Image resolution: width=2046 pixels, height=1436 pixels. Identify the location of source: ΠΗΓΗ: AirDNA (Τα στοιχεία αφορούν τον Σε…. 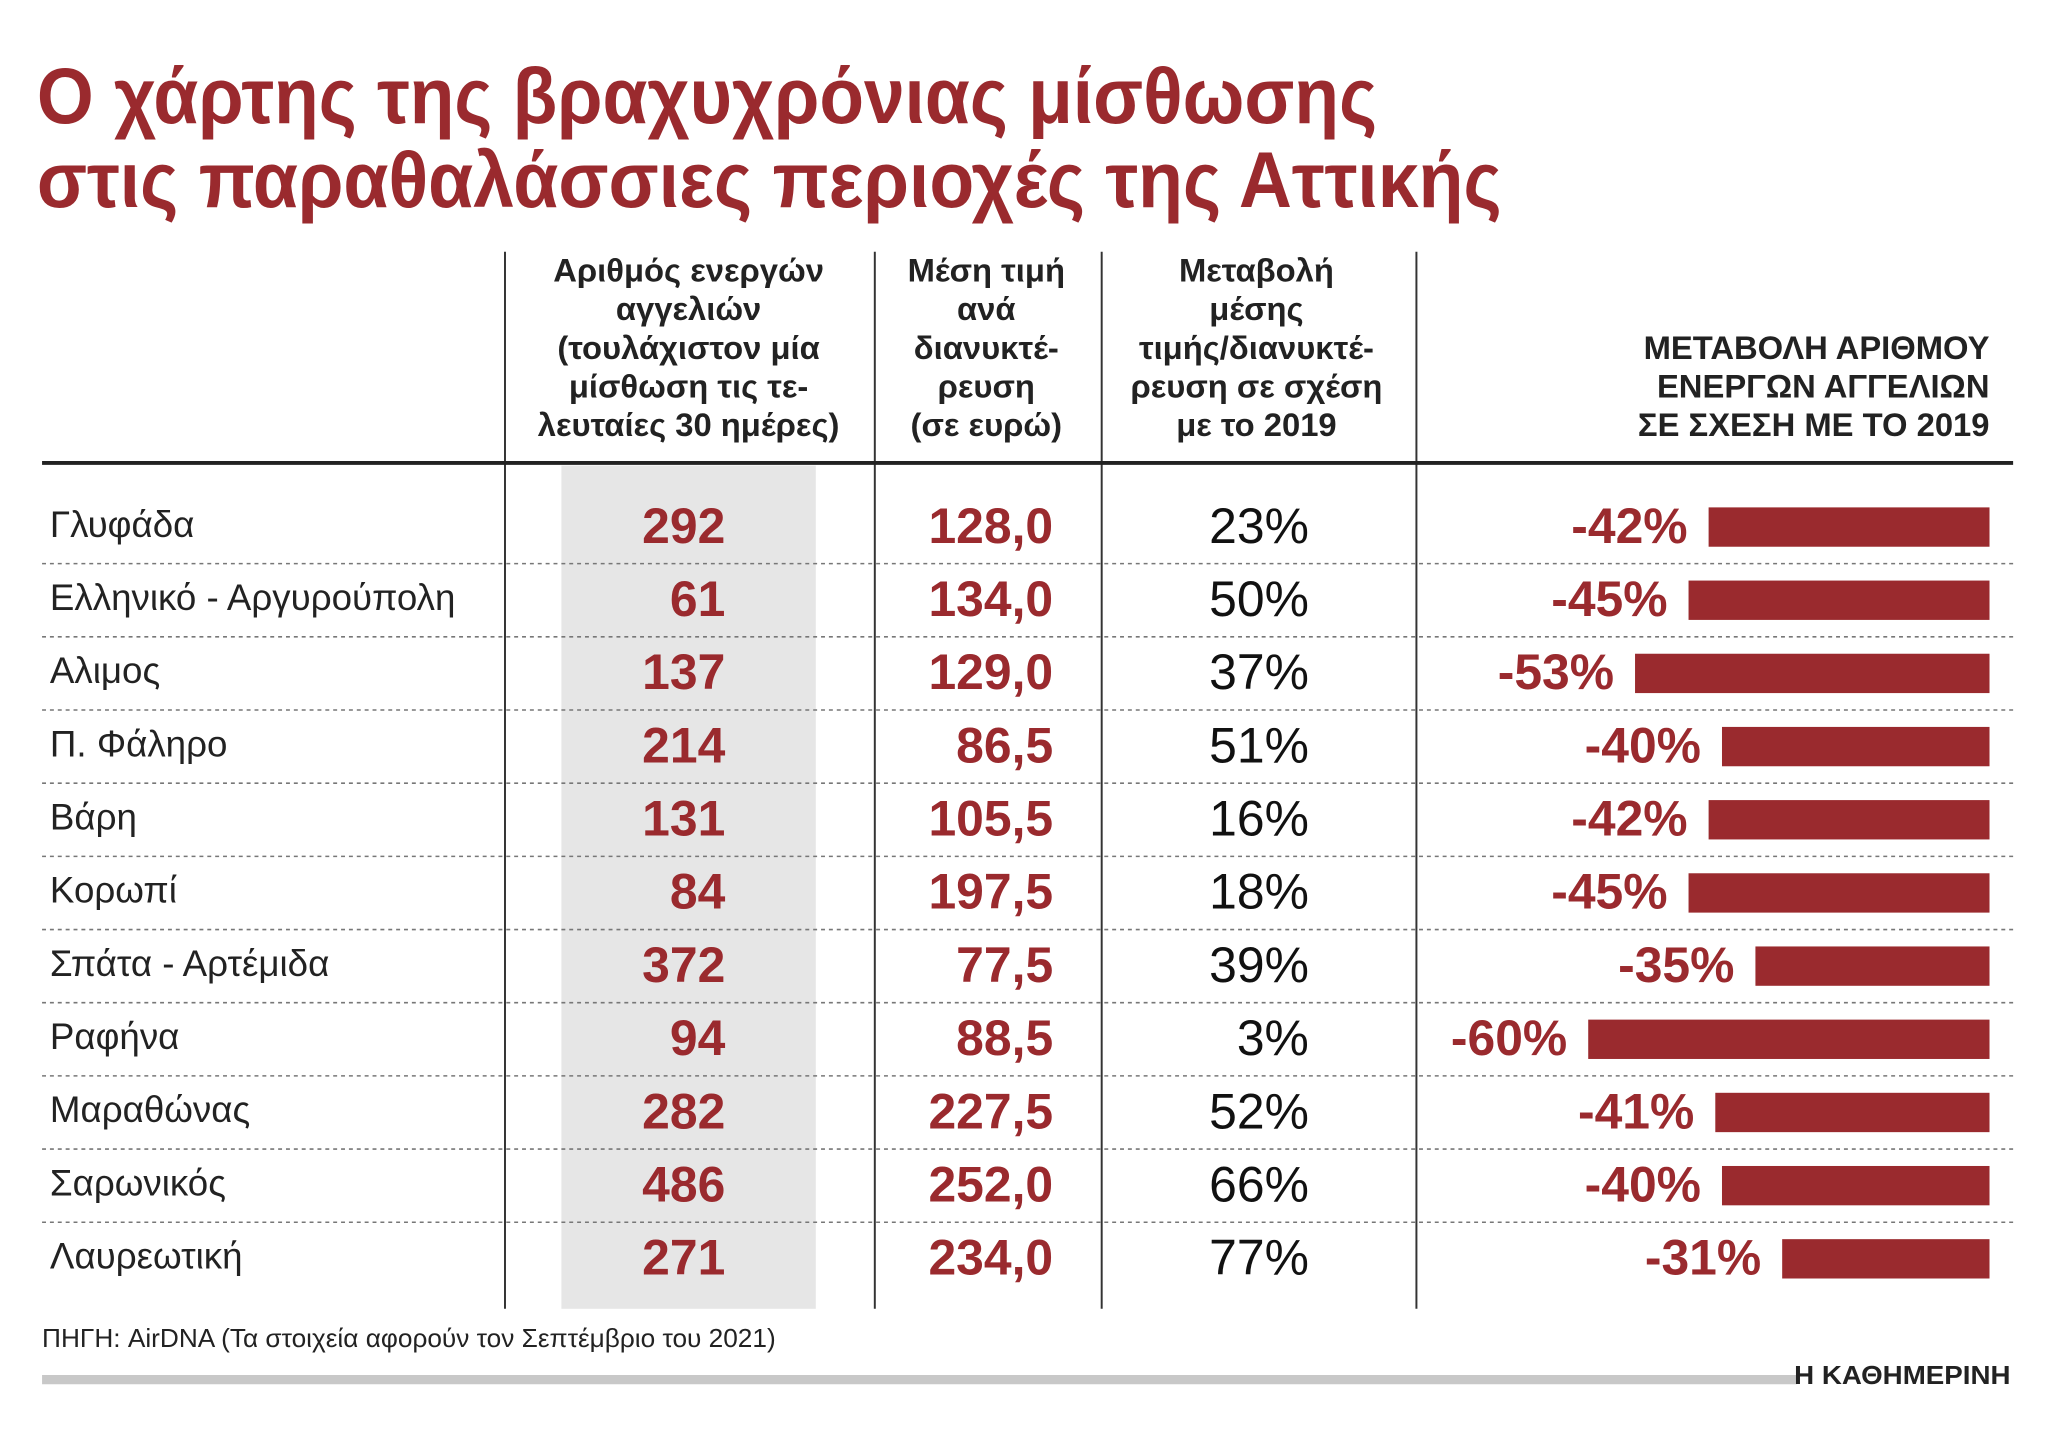
(409, 1338).